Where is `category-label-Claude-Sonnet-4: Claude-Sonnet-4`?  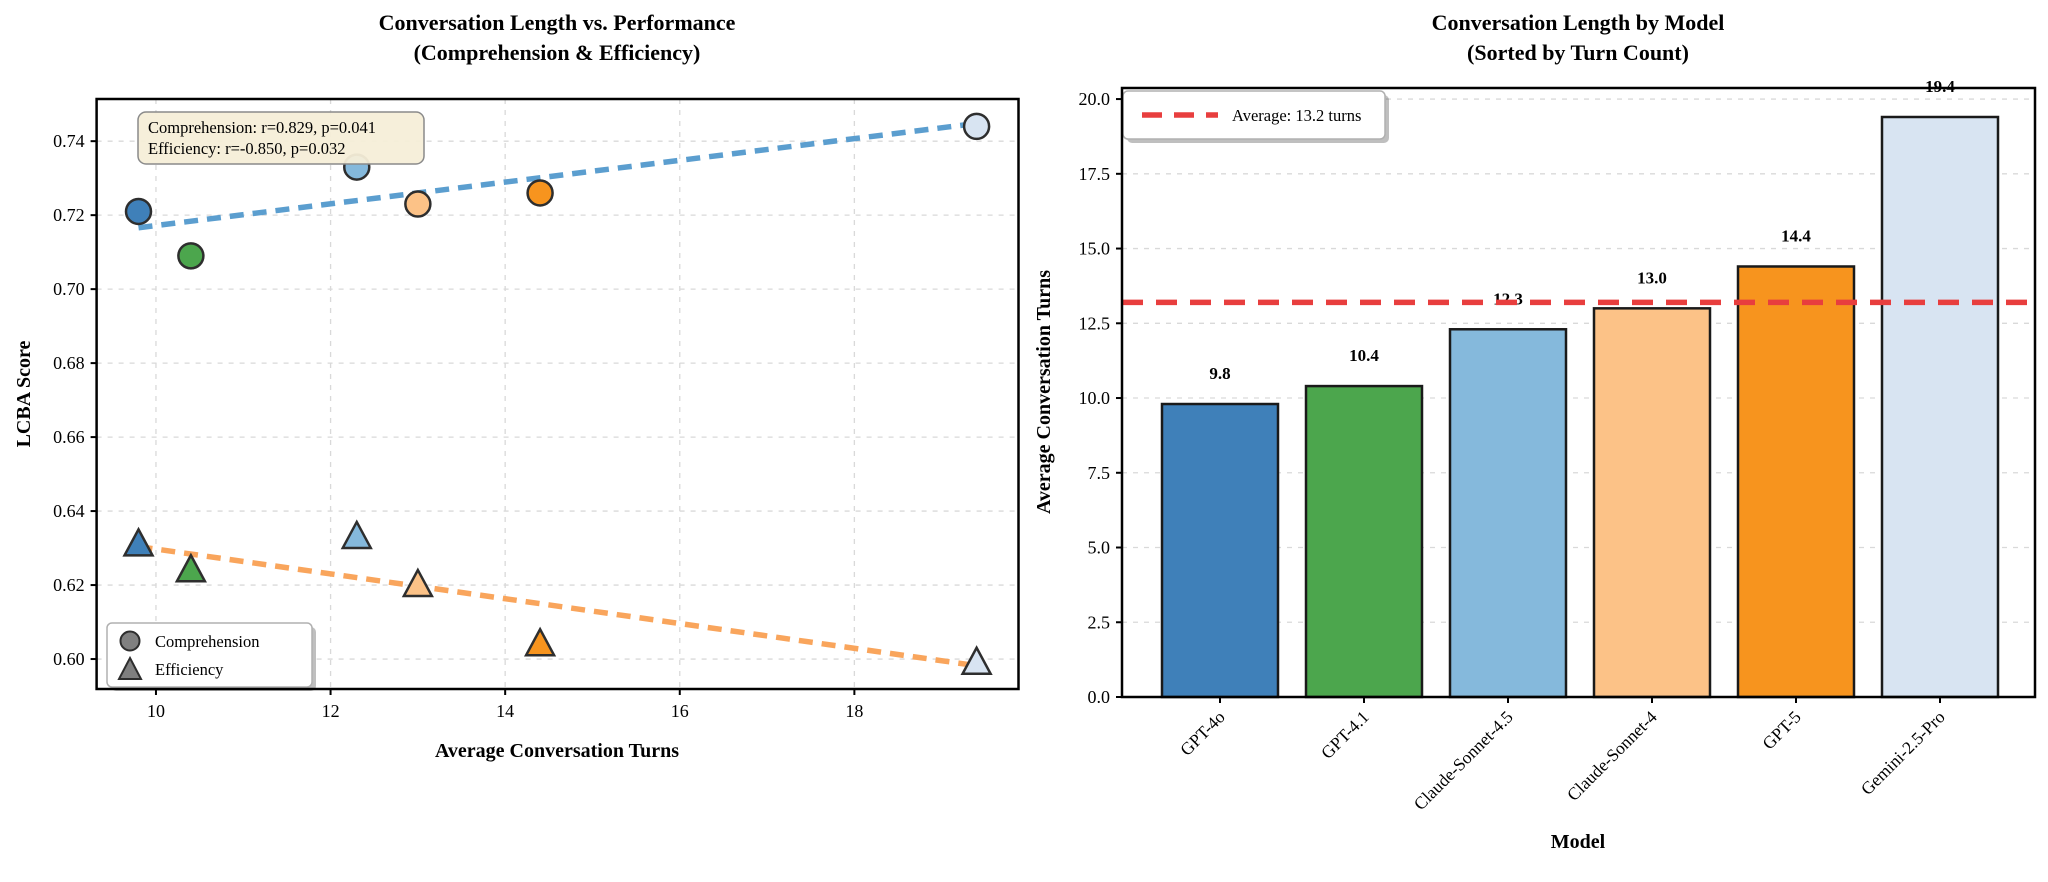 category-label-Claude-Sonnet-4: Claude-Sonnet-4 is located at coordinates (1612, 756).